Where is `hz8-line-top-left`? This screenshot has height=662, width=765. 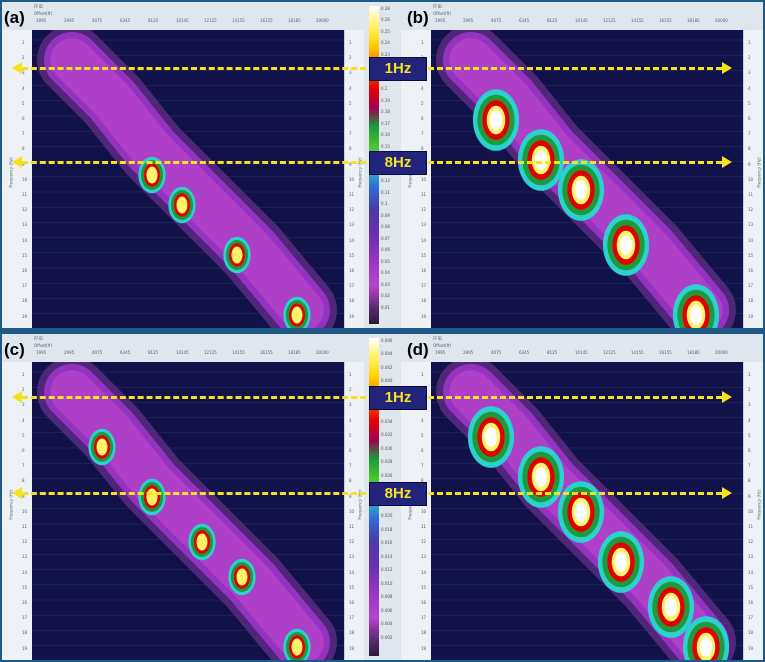
hz8-line-top-left is located at coordinates (194, 162).